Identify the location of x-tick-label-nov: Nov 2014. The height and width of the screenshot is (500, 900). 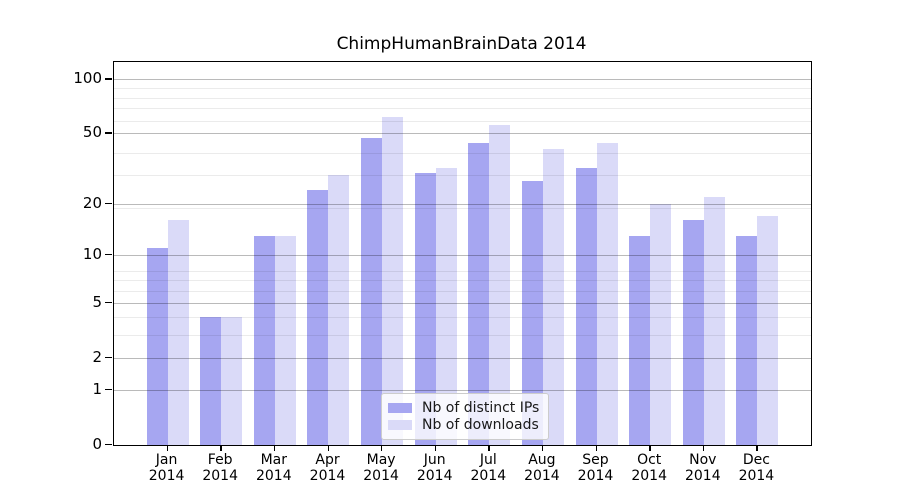
(702, 468).